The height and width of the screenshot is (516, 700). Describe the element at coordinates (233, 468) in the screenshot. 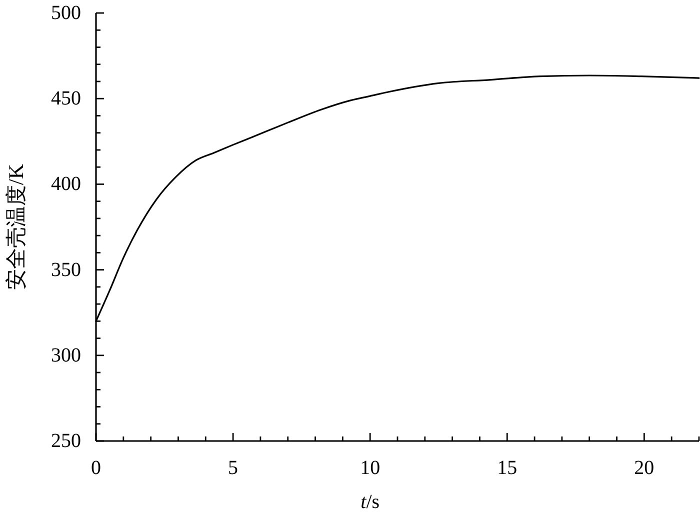

I see `x-tick-label: 5` at that location.